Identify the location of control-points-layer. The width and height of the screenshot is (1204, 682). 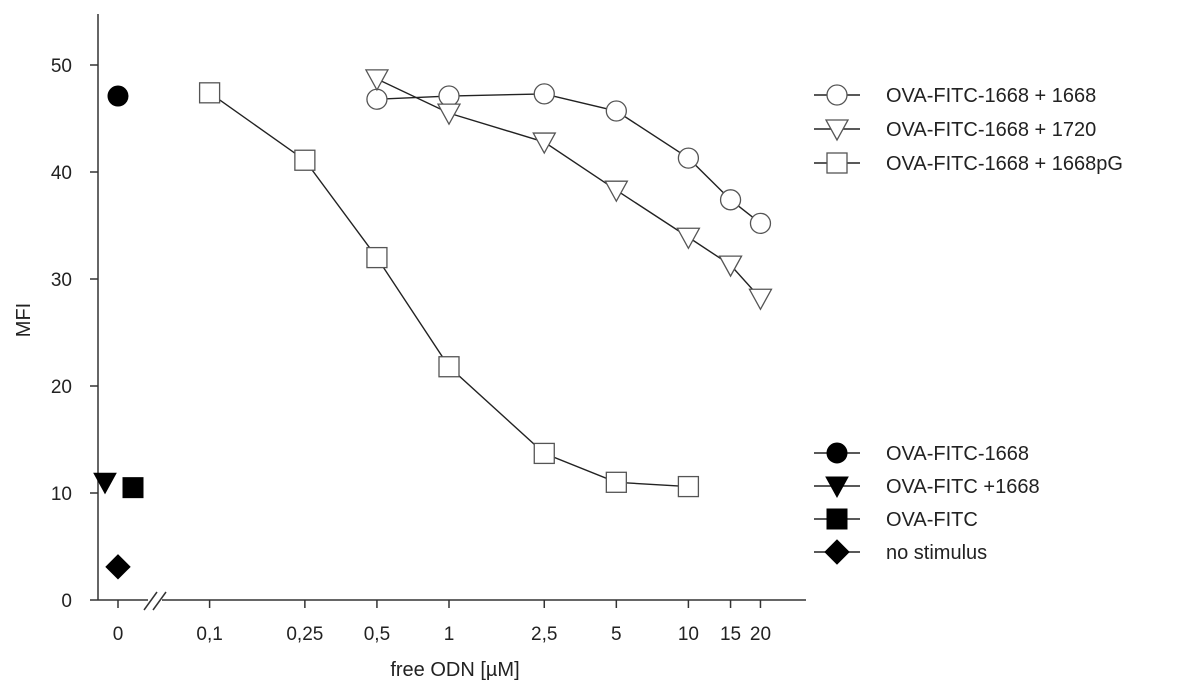
(118, 332).